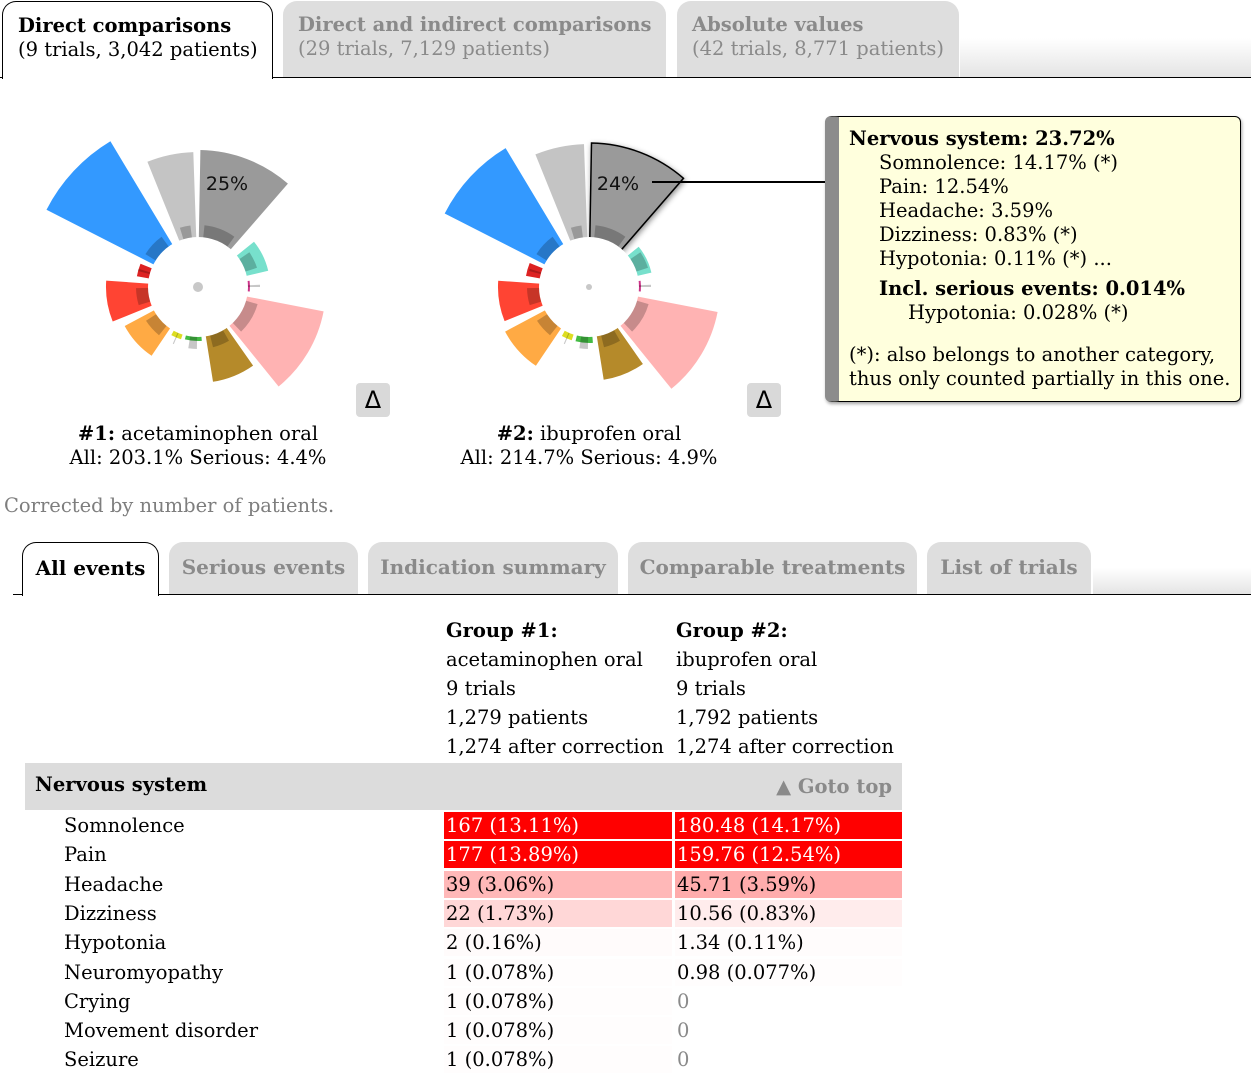 Image resolution: width=1251 pixels, height=1075 pixels. Describe the element at coordinates (555, 746) in the screenshot. I see `group-corrected: 1,274 after correction` at that location.